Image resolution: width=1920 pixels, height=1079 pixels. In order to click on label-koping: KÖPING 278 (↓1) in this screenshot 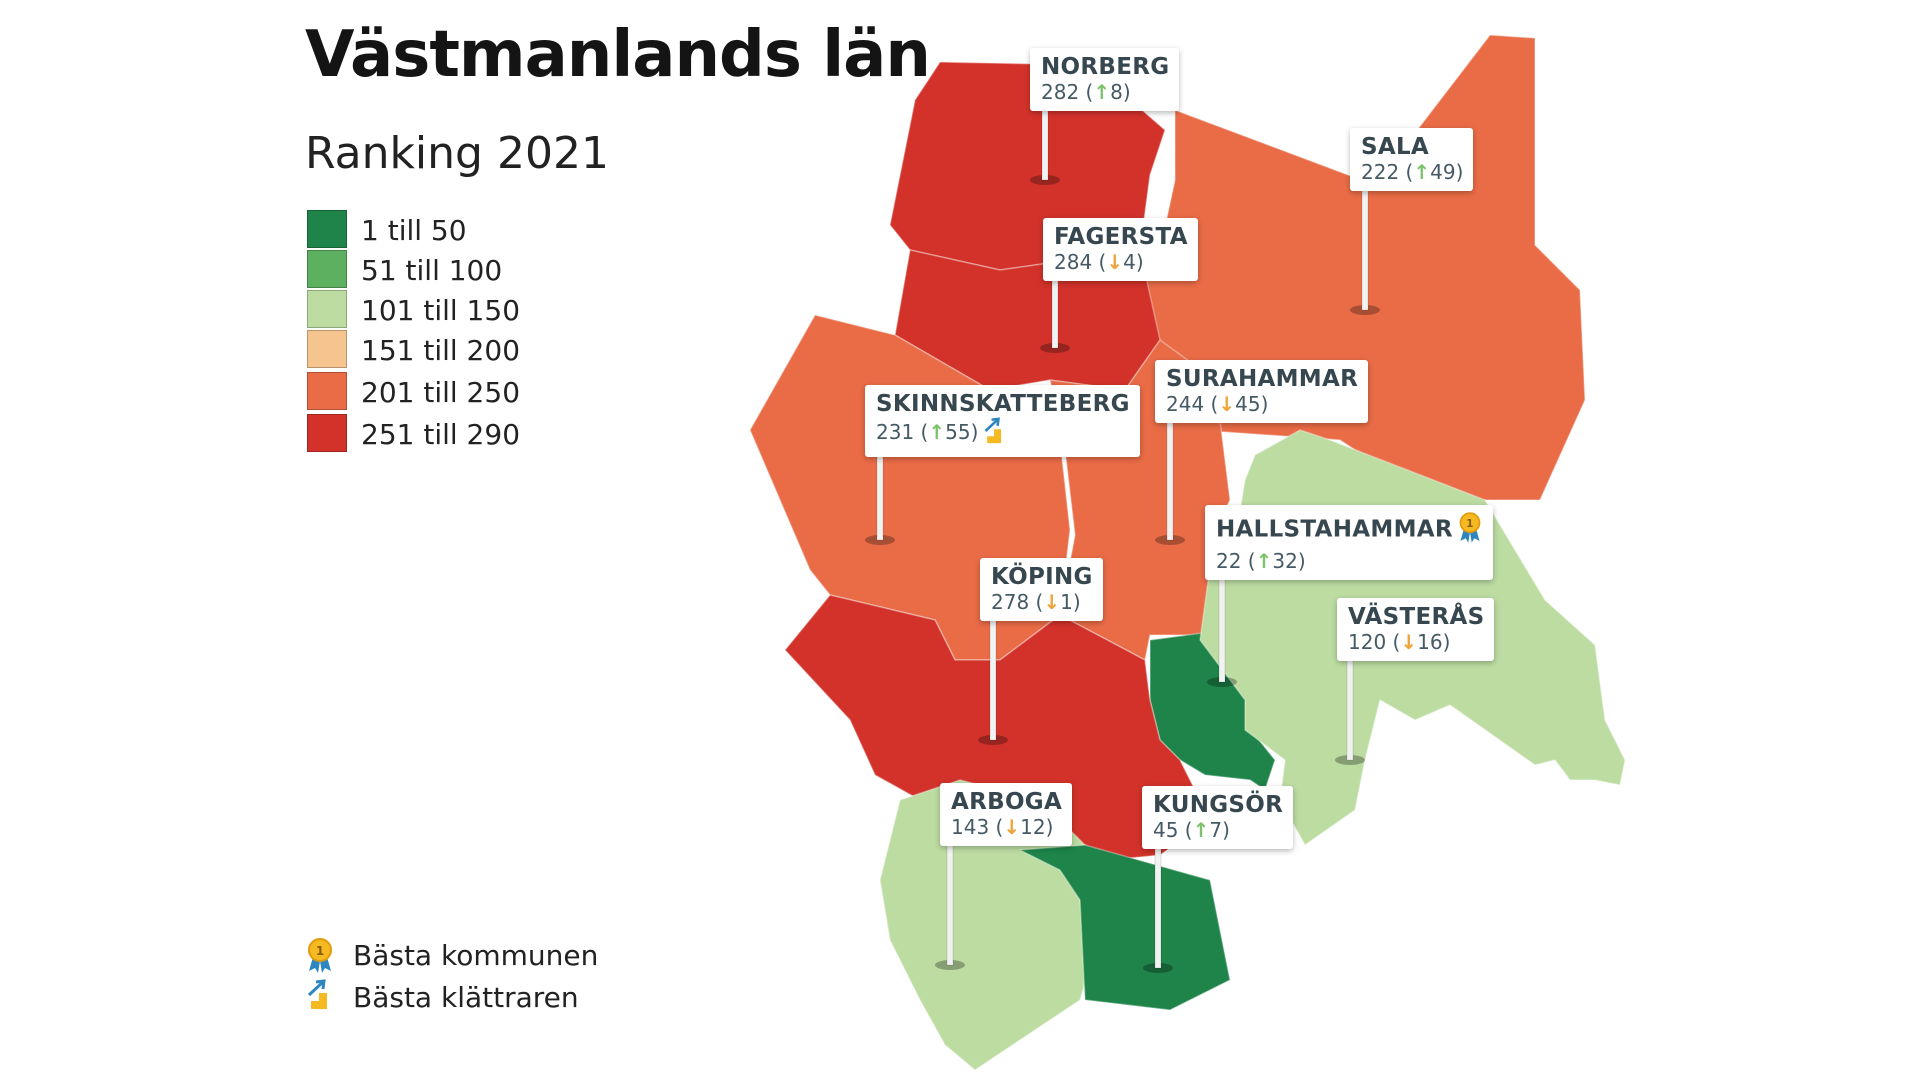, I will do `click(1041, 589)`.